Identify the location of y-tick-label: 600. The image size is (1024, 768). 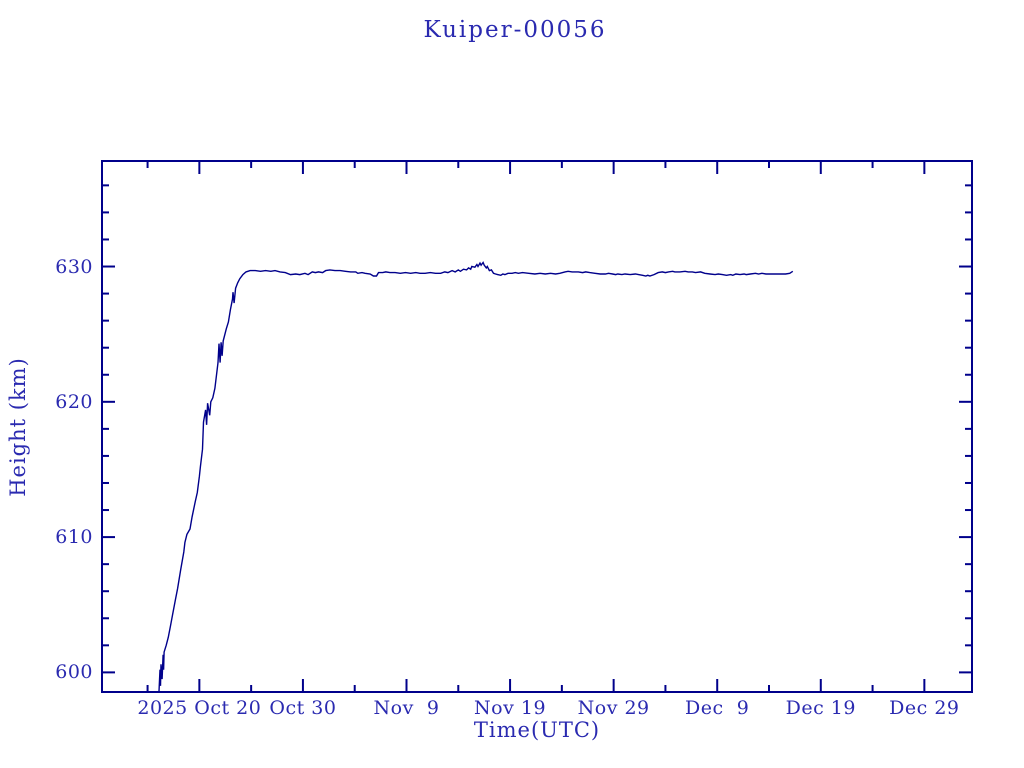
(74, 672).